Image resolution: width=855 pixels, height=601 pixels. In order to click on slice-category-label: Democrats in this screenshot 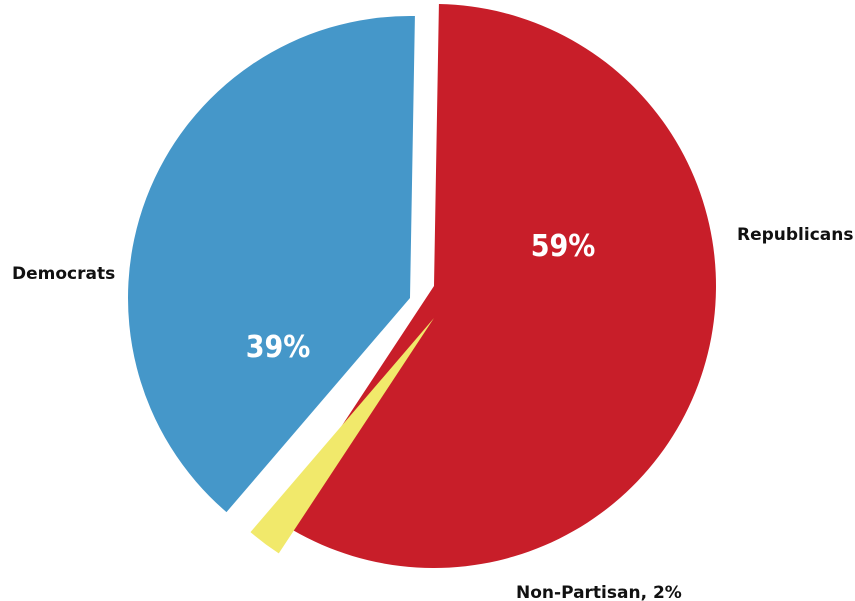, I will do `click(63, 274)`.